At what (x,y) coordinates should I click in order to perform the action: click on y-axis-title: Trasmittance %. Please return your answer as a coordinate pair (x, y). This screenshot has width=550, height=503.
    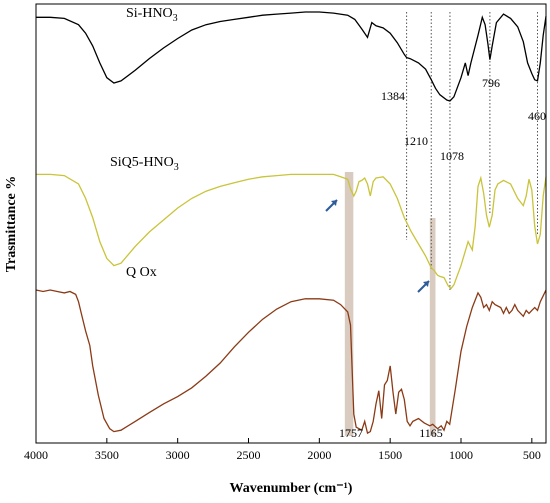
    Looking at the image, I should click on (11, 224).